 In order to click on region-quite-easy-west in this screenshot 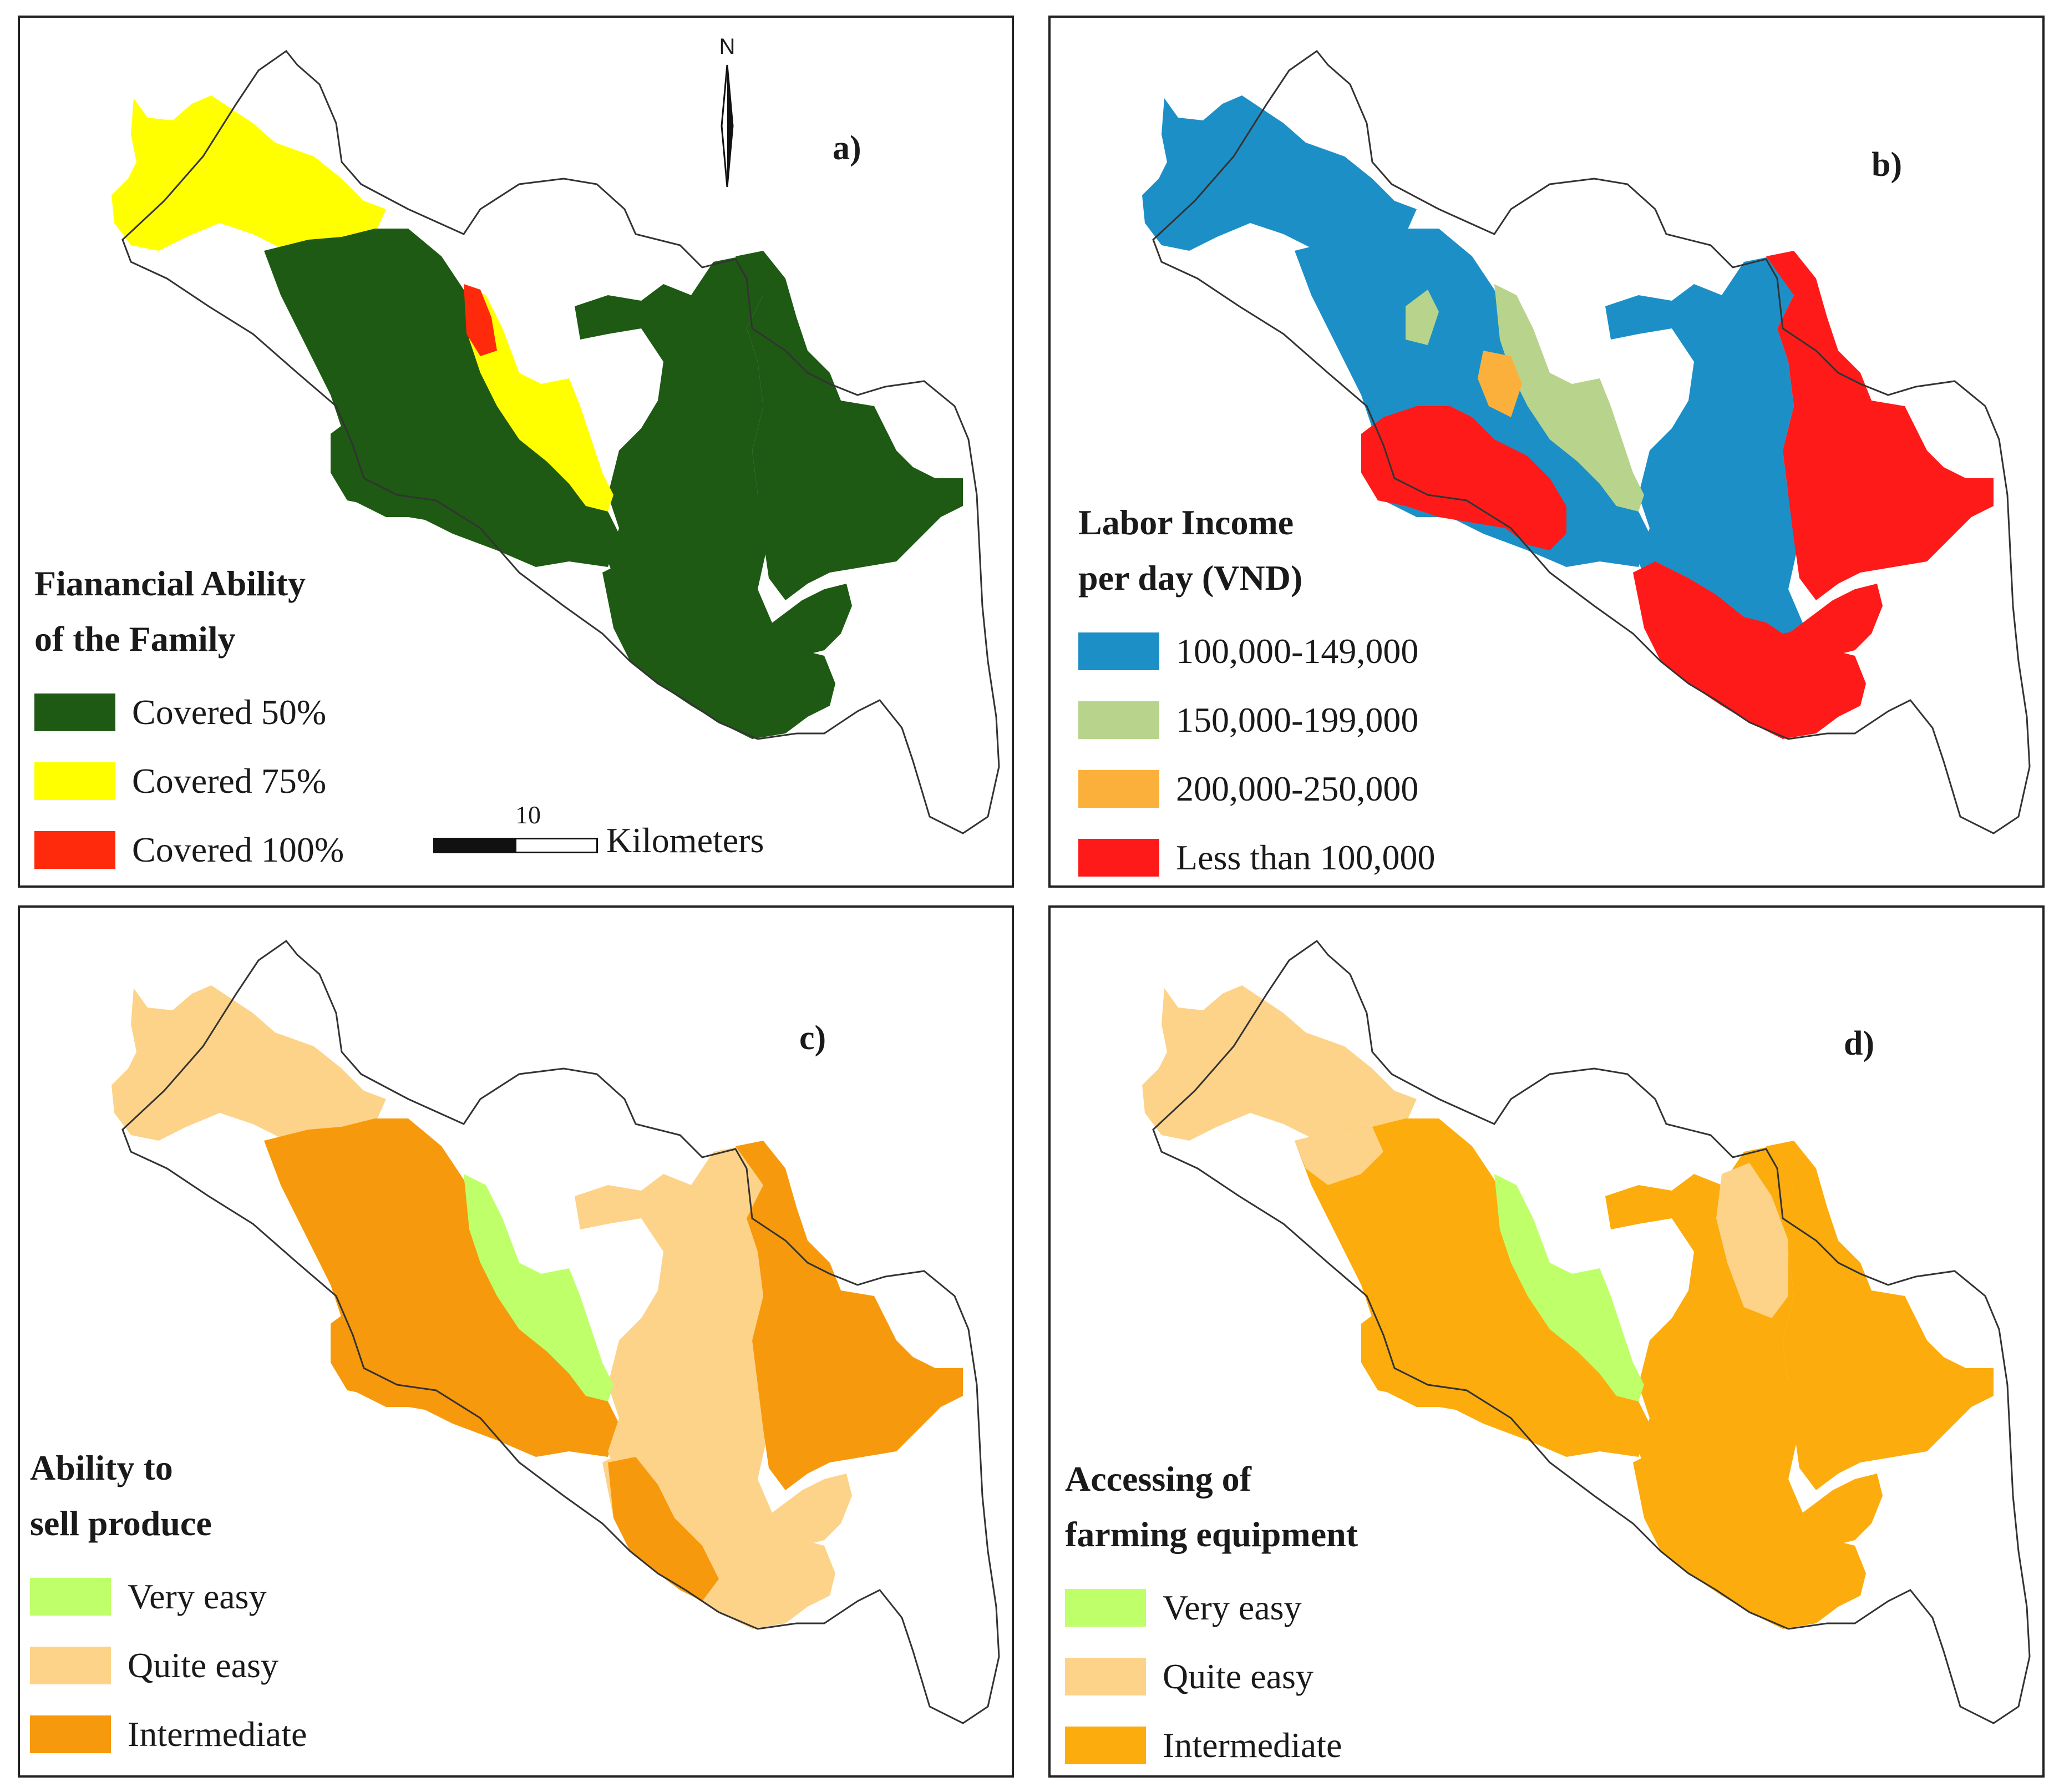, I will do `click(1339, 1156)`.